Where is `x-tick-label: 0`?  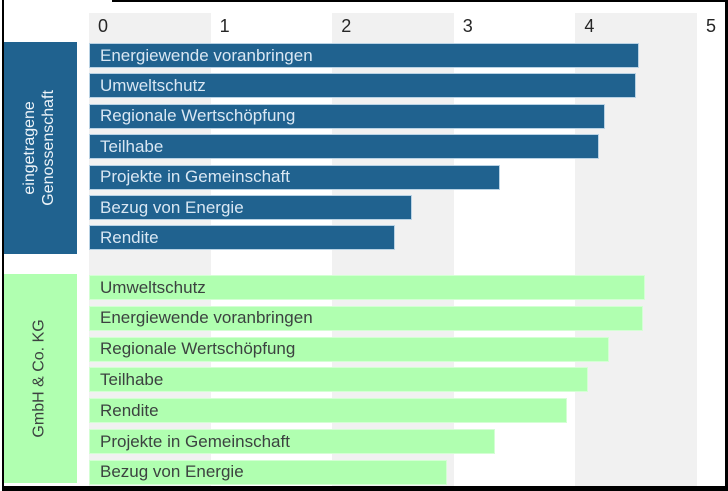
x-tick-label: 0 is located at coordinates (103, 26).